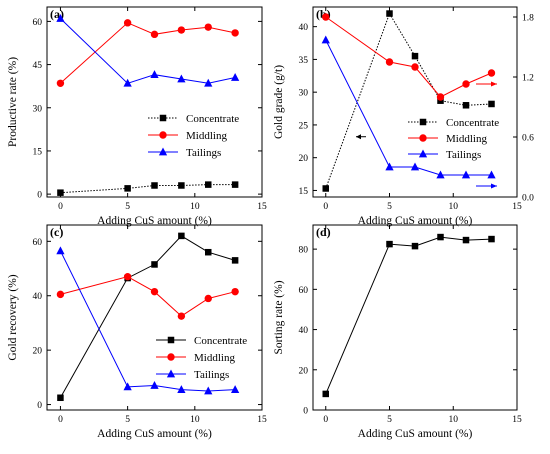  I want to click on y-tick-label: 20, so click(304, 159).